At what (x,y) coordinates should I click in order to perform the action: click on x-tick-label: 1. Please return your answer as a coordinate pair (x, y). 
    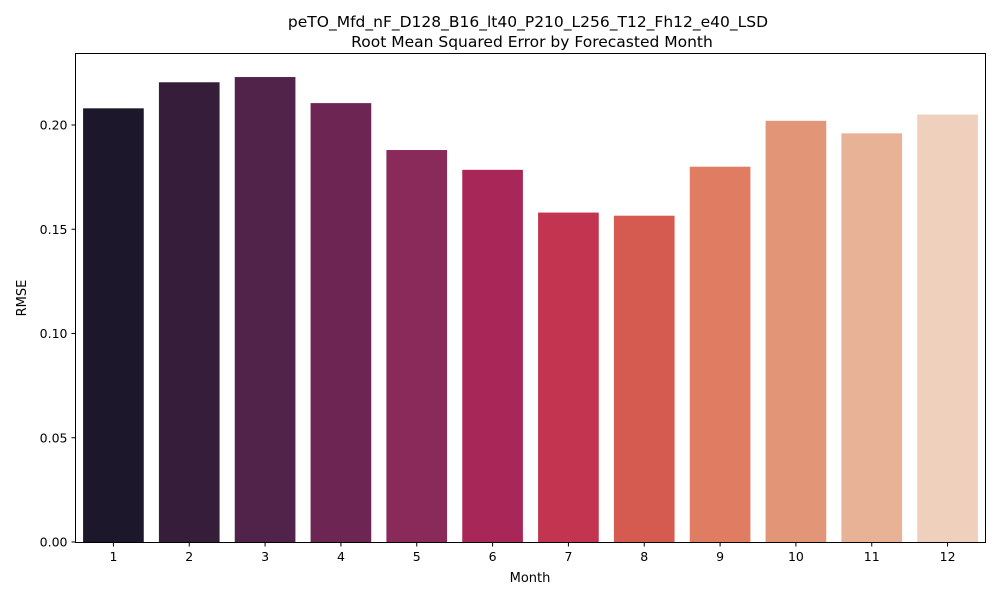
    Looking at the image, I should click on (113, 556).